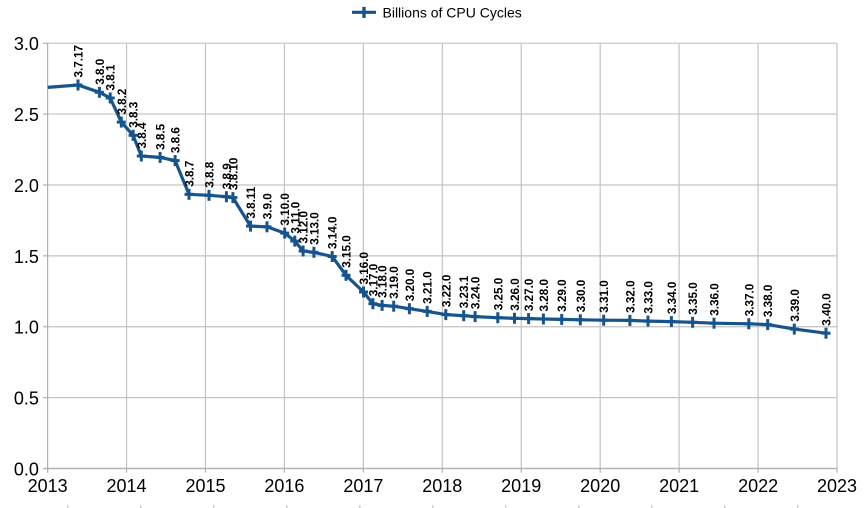  I want to click on svg-text: 3.26.0, so click(515, 294).